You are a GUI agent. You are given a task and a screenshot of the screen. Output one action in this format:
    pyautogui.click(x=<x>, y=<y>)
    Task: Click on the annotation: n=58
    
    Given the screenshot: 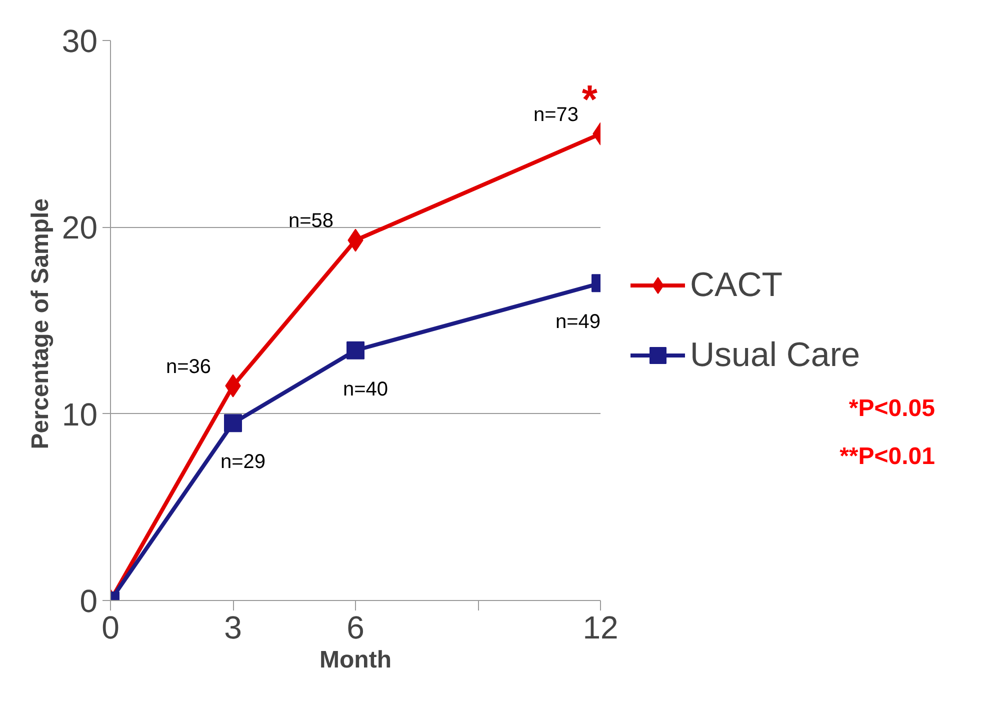 What is the action you would take?
    pyautogui.click(x=311, y=221)
    